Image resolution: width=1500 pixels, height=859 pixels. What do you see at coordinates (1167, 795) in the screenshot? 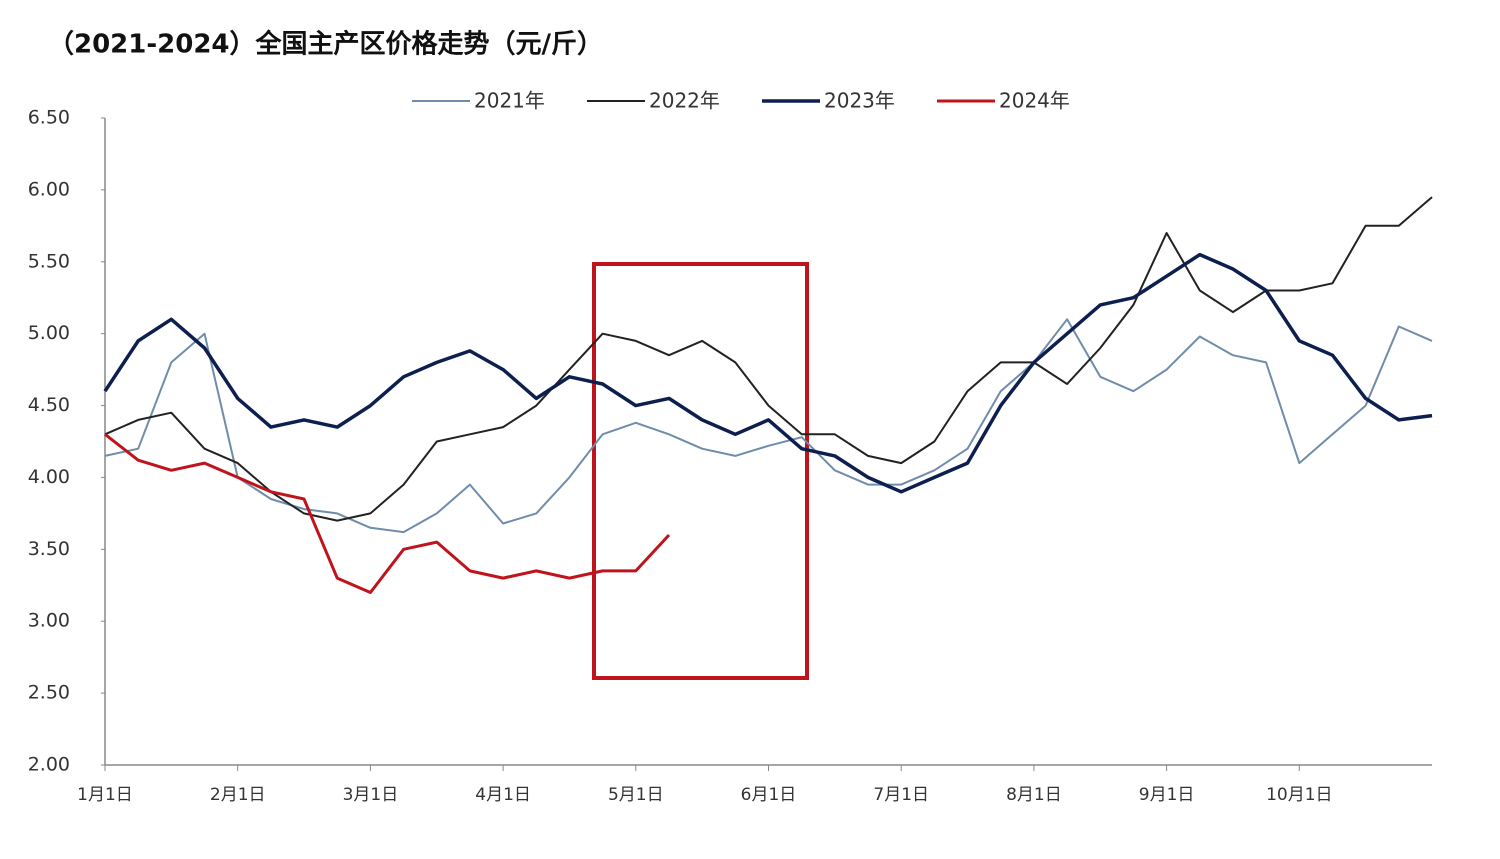
I see `x-tick-label: 9月1日` at bounding box center [1167, 795].